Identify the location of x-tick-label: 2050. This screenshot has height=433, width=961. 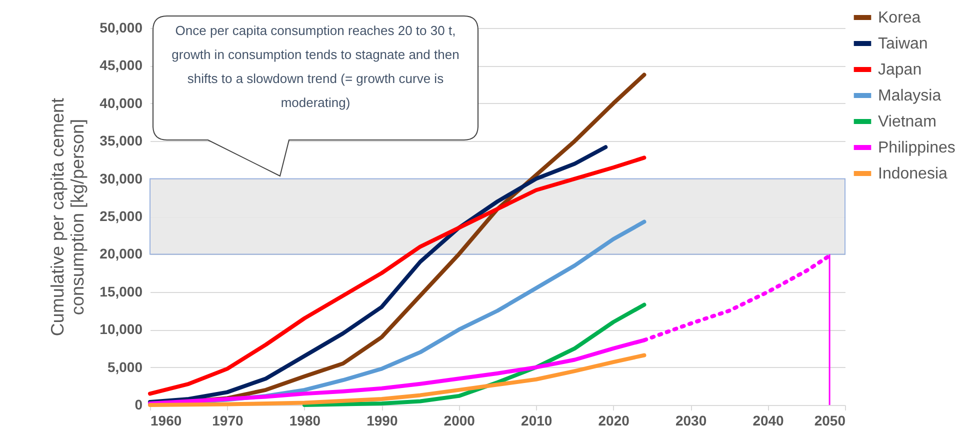
(830, 420).